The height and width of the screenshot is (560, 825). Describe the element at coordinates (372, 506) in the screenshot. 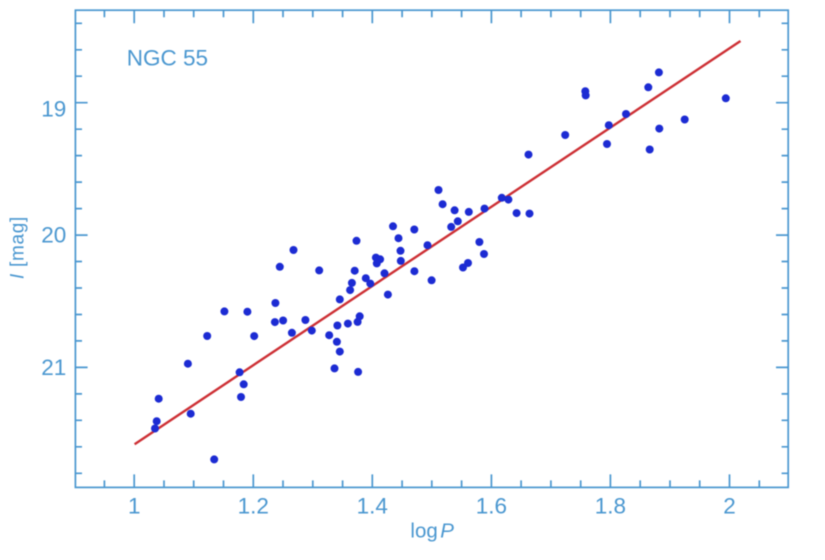

I see `svg-text: 1.4` at that location.